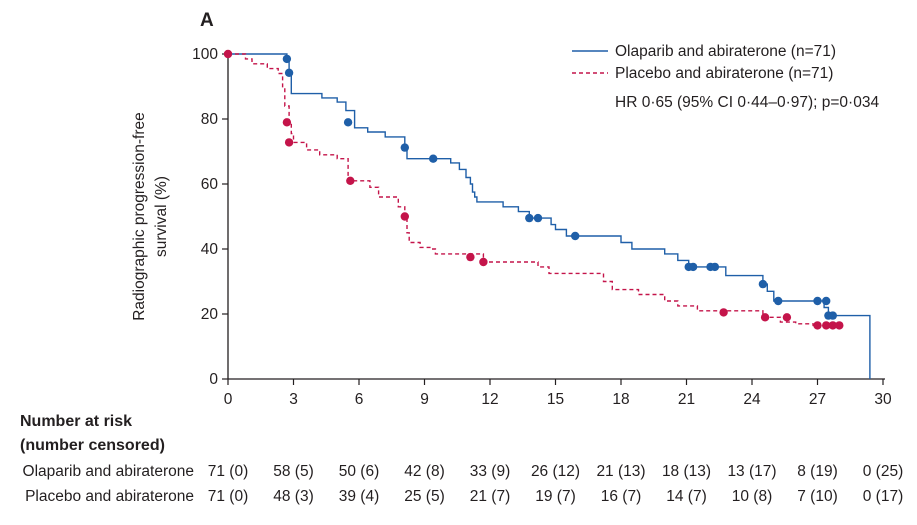 The image size is (917, 525). Describe the element at coordinates (817, 471) in the screenshot. I see `risk-cell: 8 (19)` at that location.